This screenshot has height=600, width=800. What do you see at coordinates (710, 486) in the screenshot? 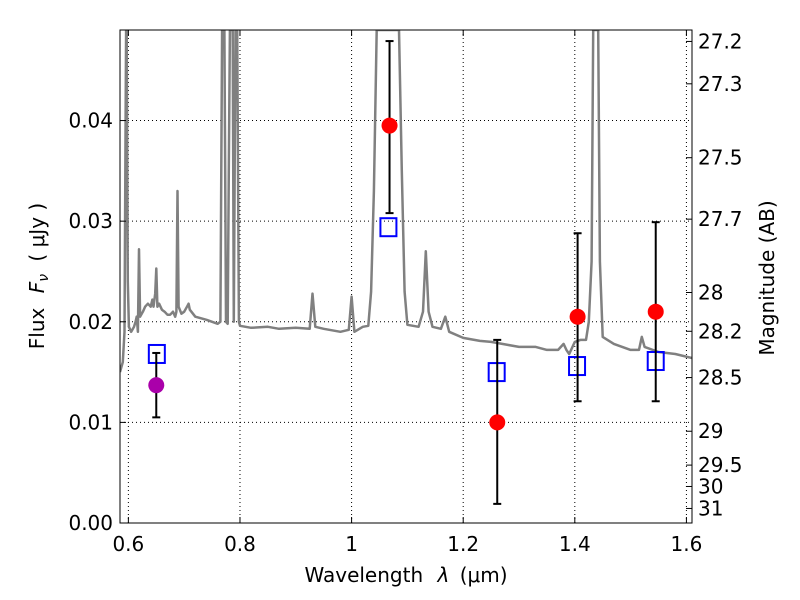
I see `y2-tick-label: 30` at bounding box center [710, 486].